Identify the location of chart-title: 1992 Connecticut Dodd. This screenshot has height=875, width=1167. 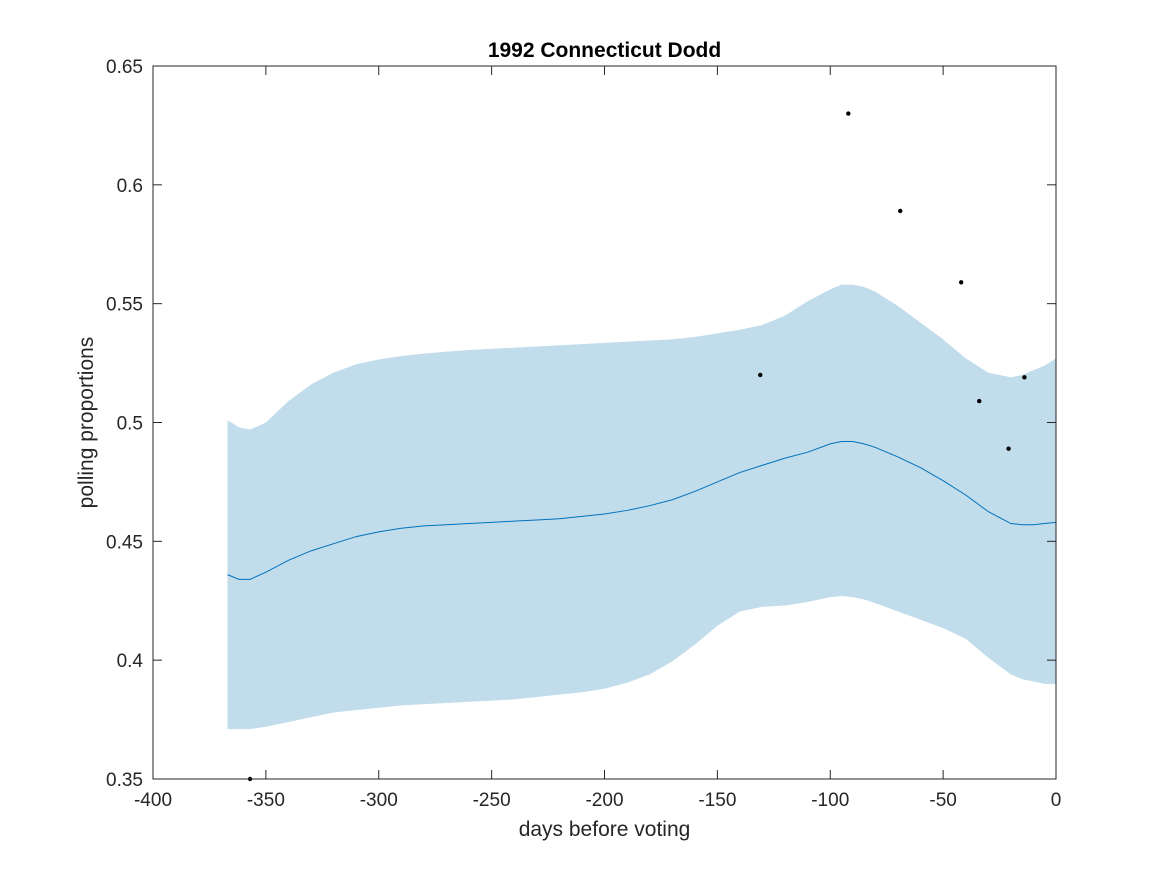
(604, 50).